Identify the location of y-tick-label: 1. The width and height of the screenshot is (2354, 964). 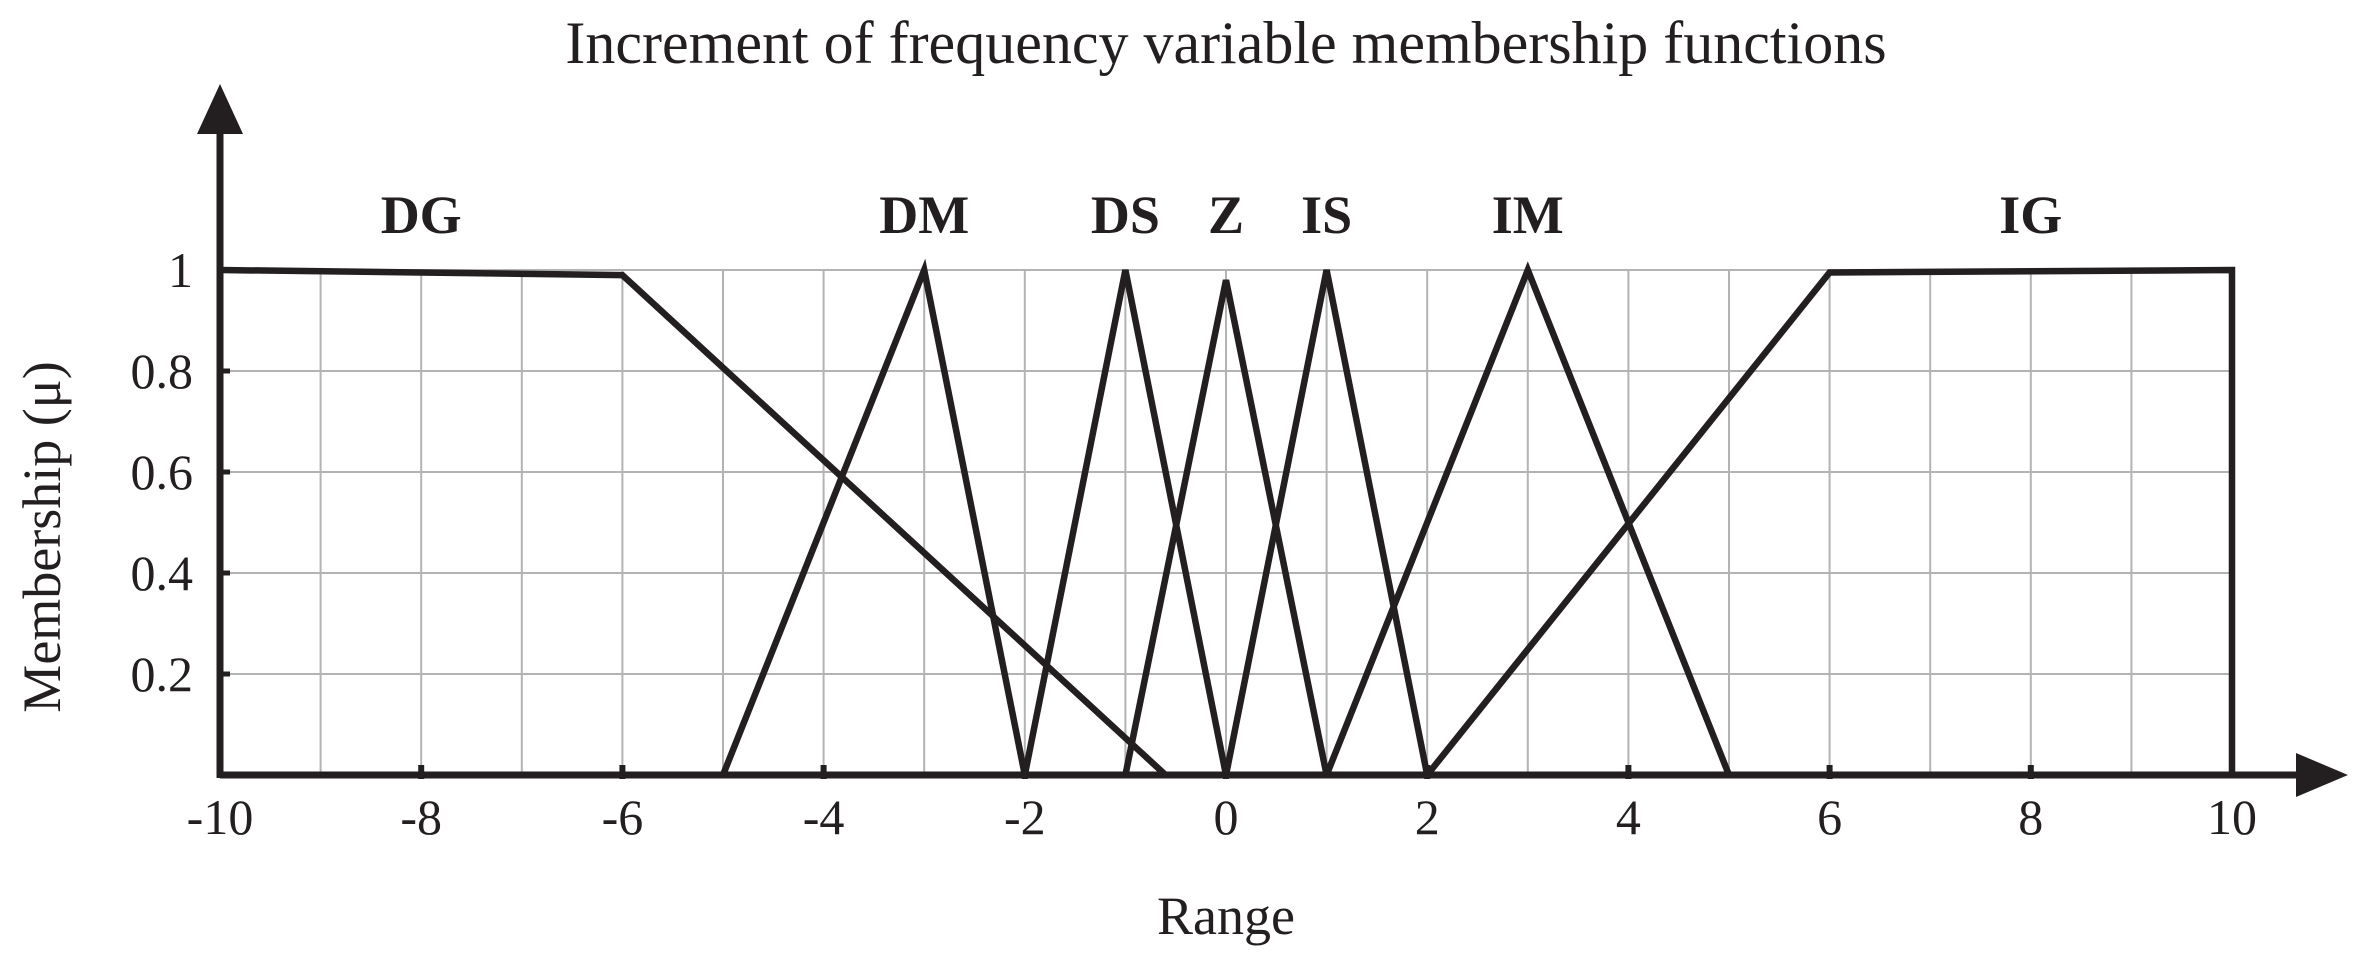
(180, 270).